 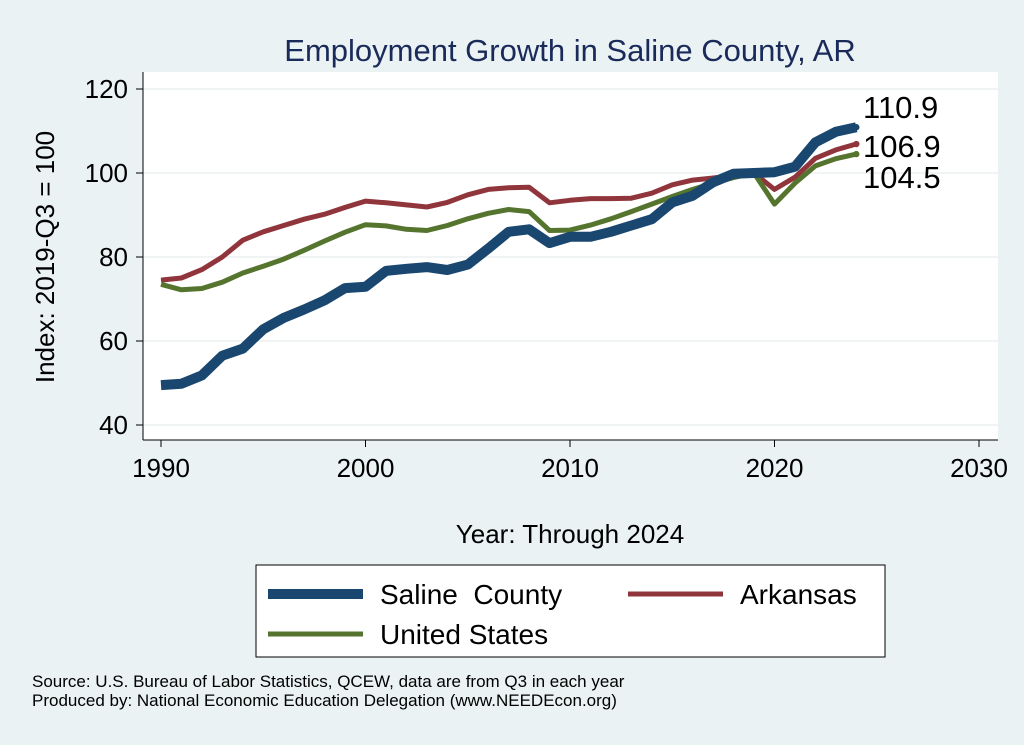 I want to click on chart-title: Employment Growth in Saline County, AR, so click(x=569, y=50).